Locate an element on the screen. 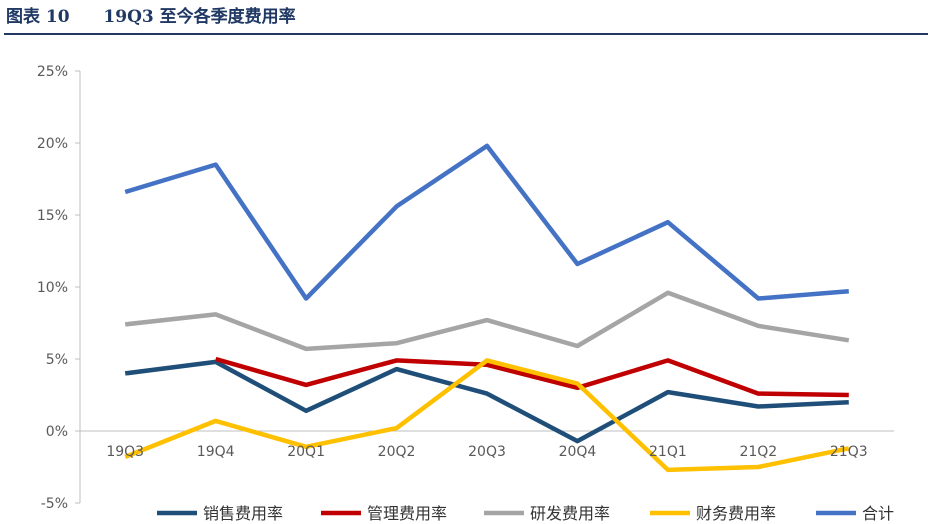 The image size is (932, 524). y-tick-label: 25% is located at coordinates (52, 72).